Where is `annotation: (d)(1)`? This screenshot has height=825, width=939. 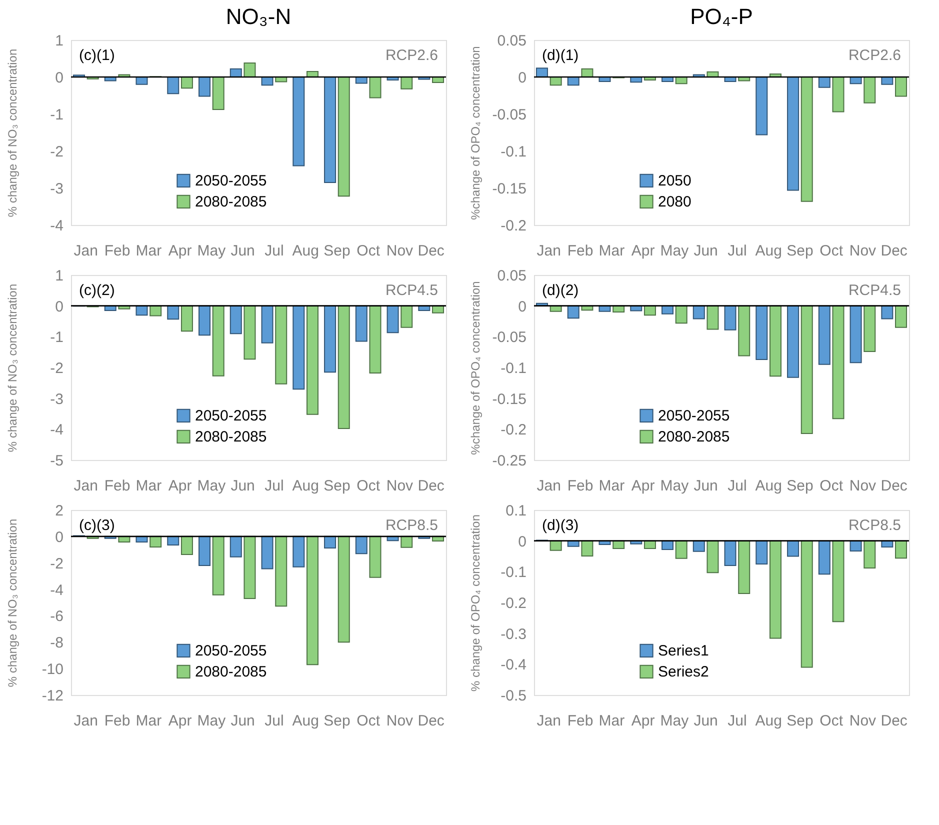 annotation: (d)(1) is located at coordinates (560, 55).